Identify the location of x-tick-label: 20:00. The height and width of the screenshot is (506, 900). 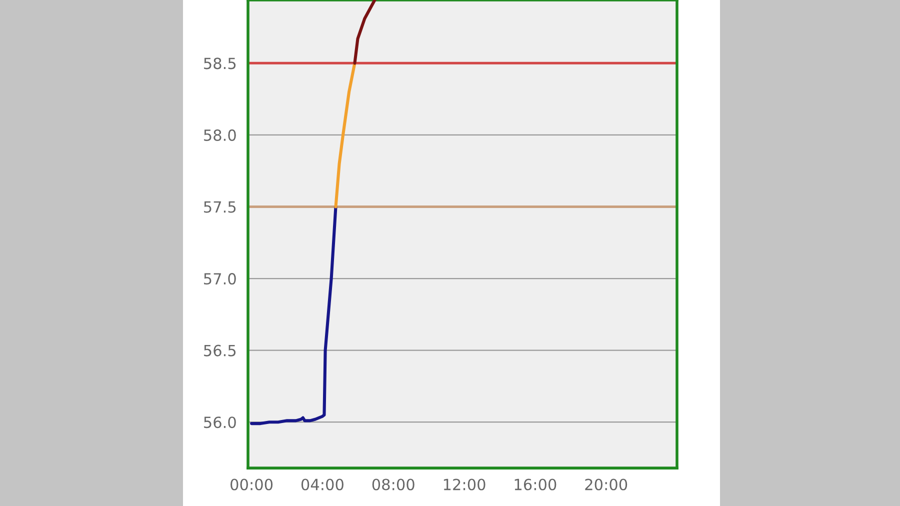
(606, 484).